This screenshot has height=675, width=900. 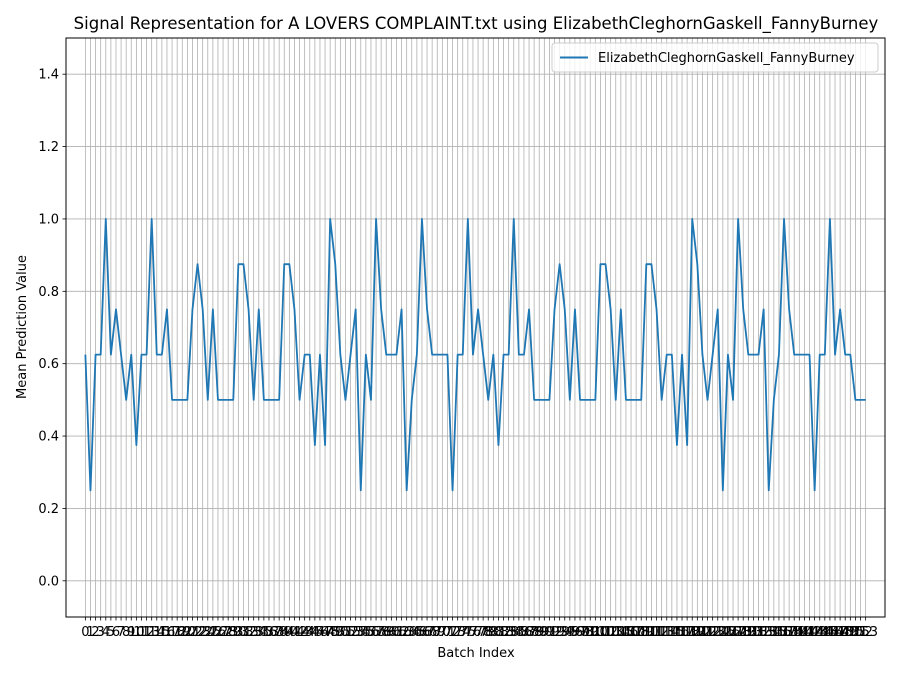 I want to click on x-tick-label: 58, so click(x=381, y=632).